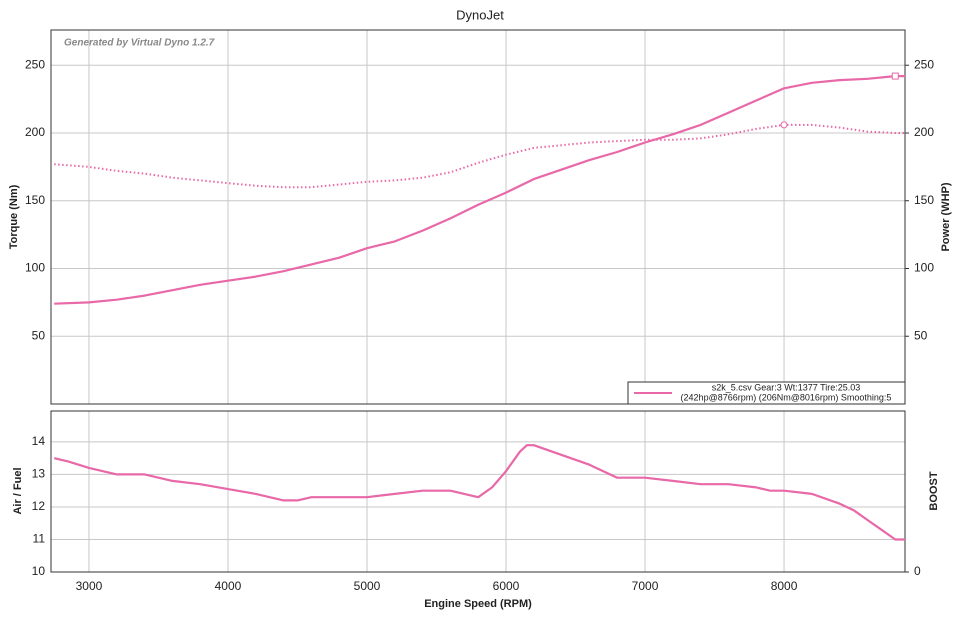 This screenshot has height=617, width=960. Describe the element at coordinates (917, 571) in the screenshot. I see `y2-tick-label: 0` at that location.